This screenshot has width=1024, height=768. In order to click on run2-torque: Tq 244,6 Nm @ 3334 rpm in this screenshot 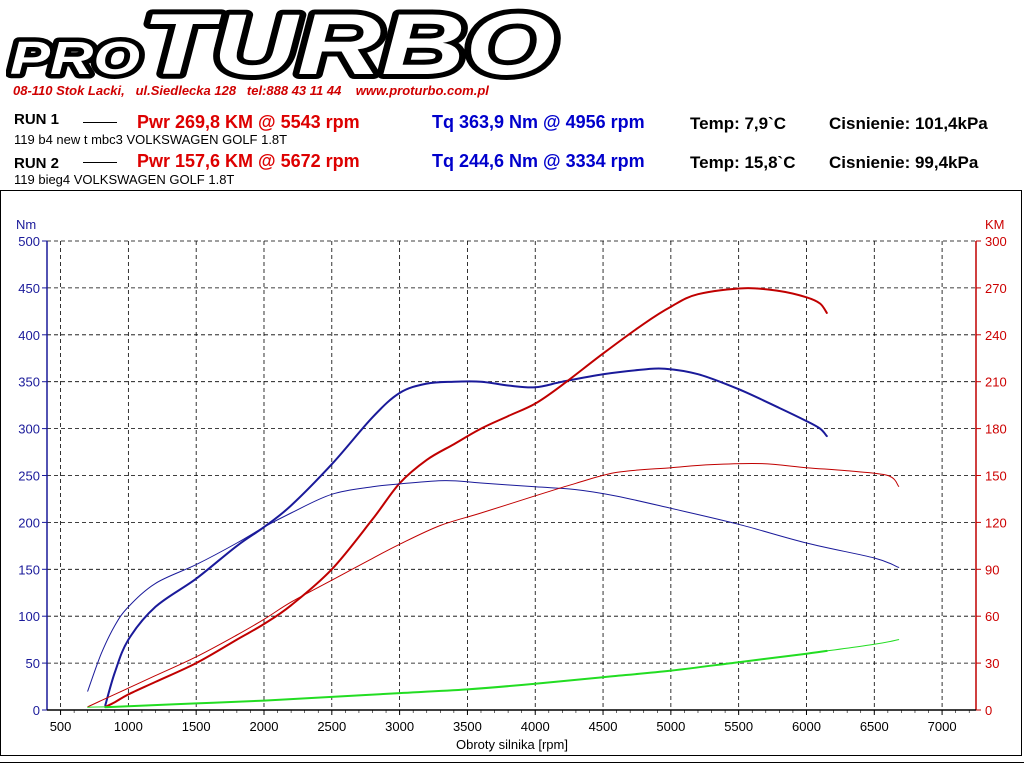, I will do `click(538, 161)`.